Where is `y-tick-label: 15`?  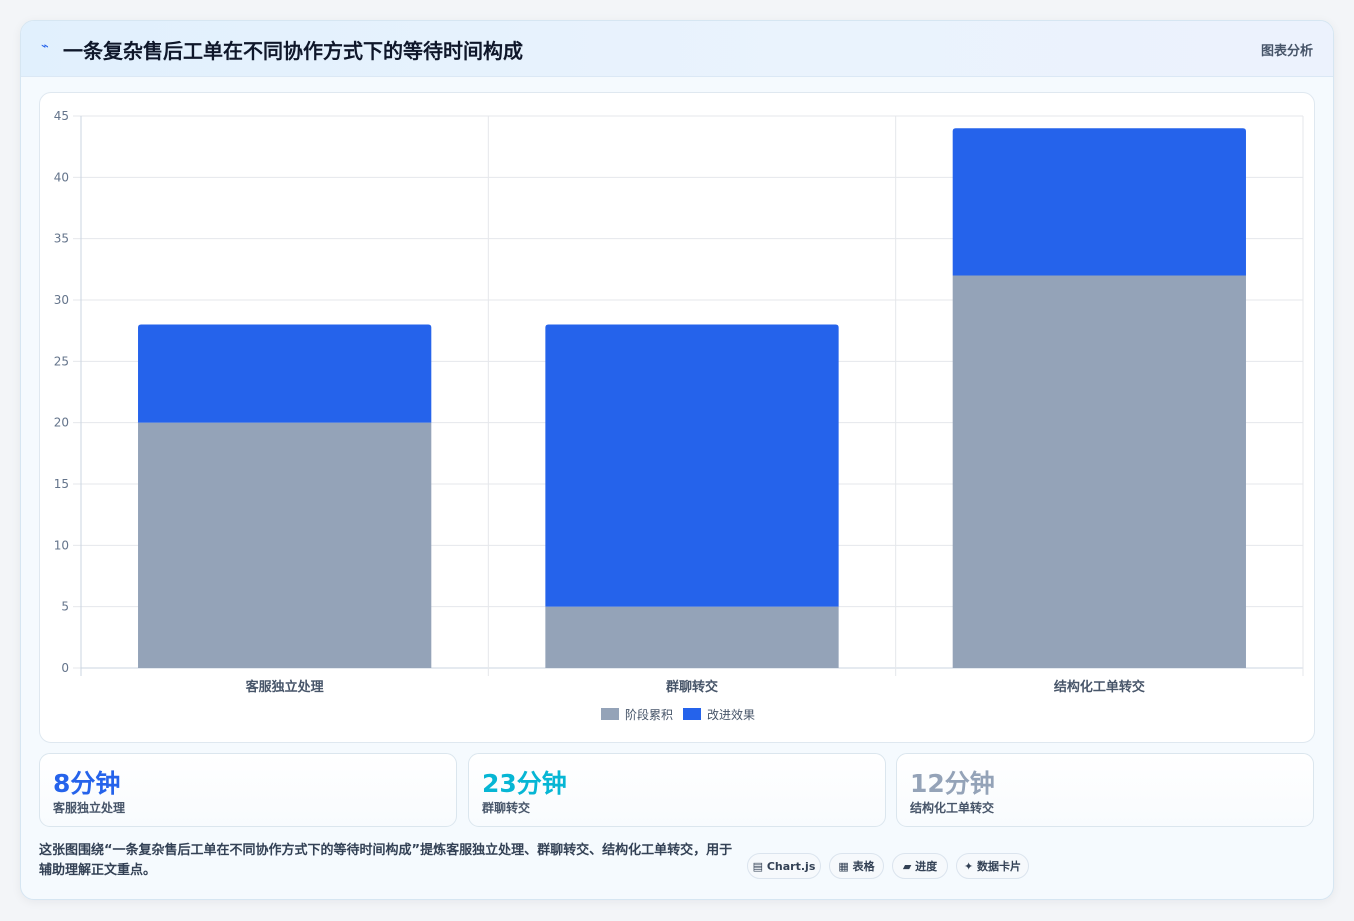
y-tick-label: 15 is located at coordinates (61, 484).